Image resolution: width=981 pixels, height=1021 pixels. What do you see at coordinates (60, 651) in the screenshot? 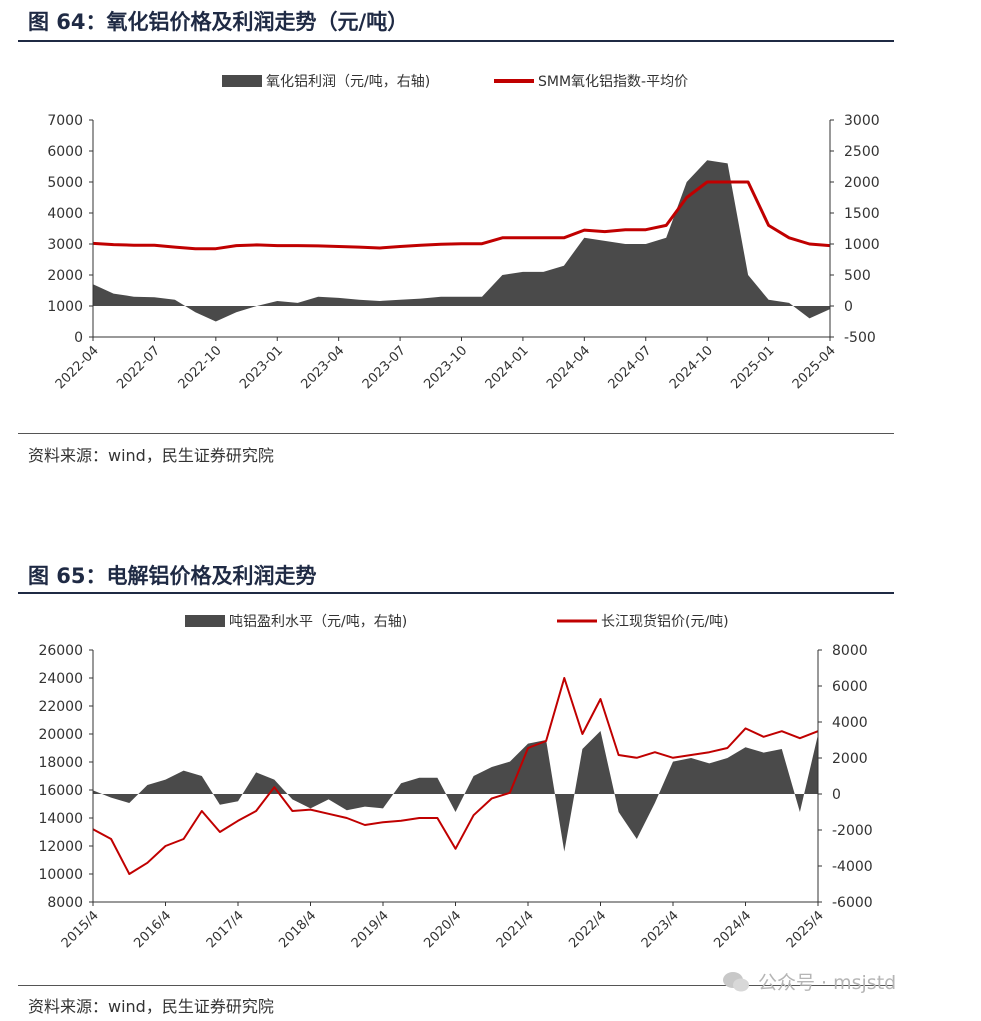
I see `y-left-tick-label: 26000` at bounding box center [60, 651].